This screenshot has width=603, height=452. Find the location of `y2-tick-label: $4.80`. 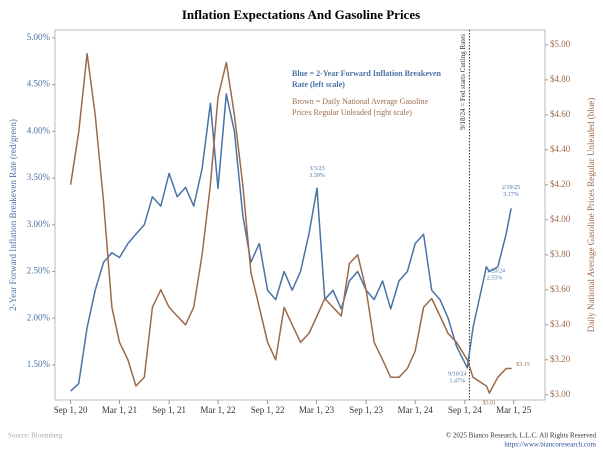

y2-tick-label: $4.80 is located at coordinates (560, 79).